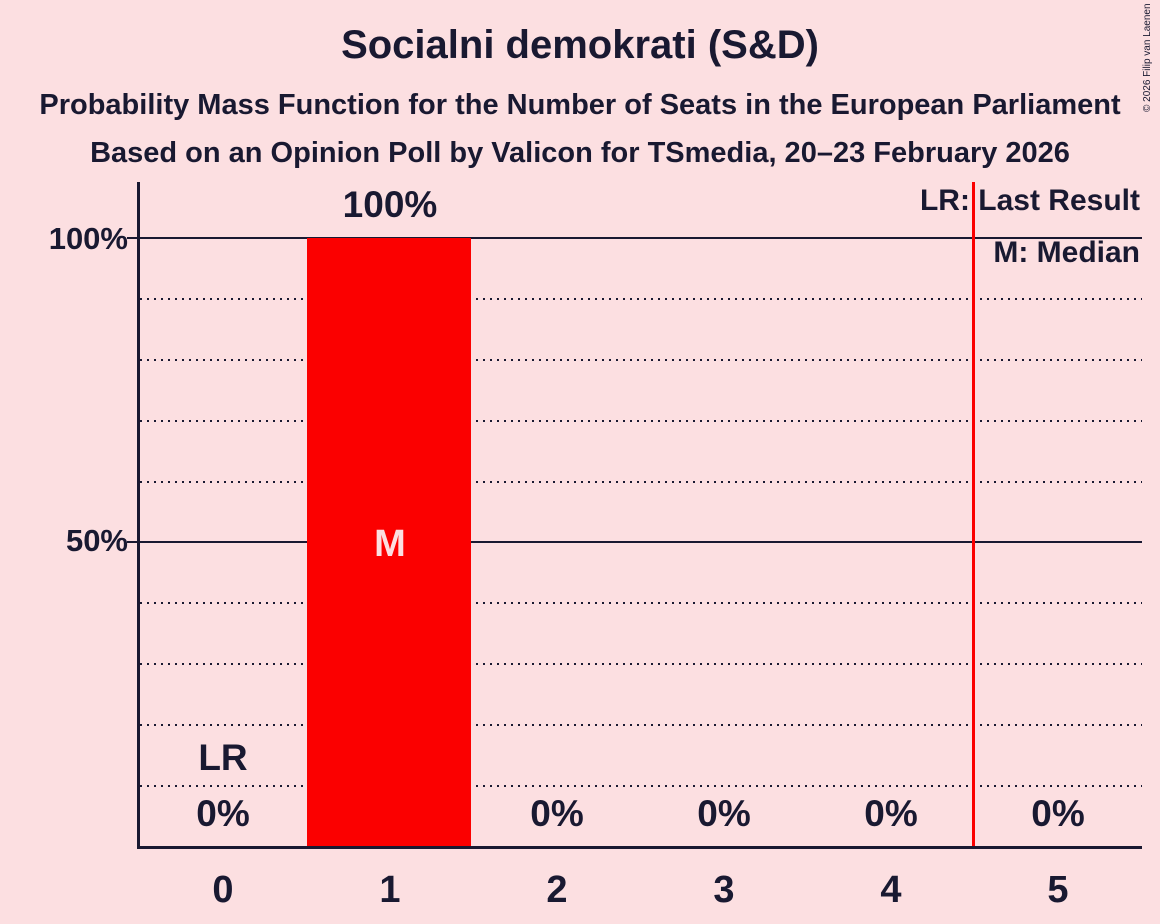  Describe the element at coordinates (641, 786) in the screenshot. I see `gridline-10pct` at that location.